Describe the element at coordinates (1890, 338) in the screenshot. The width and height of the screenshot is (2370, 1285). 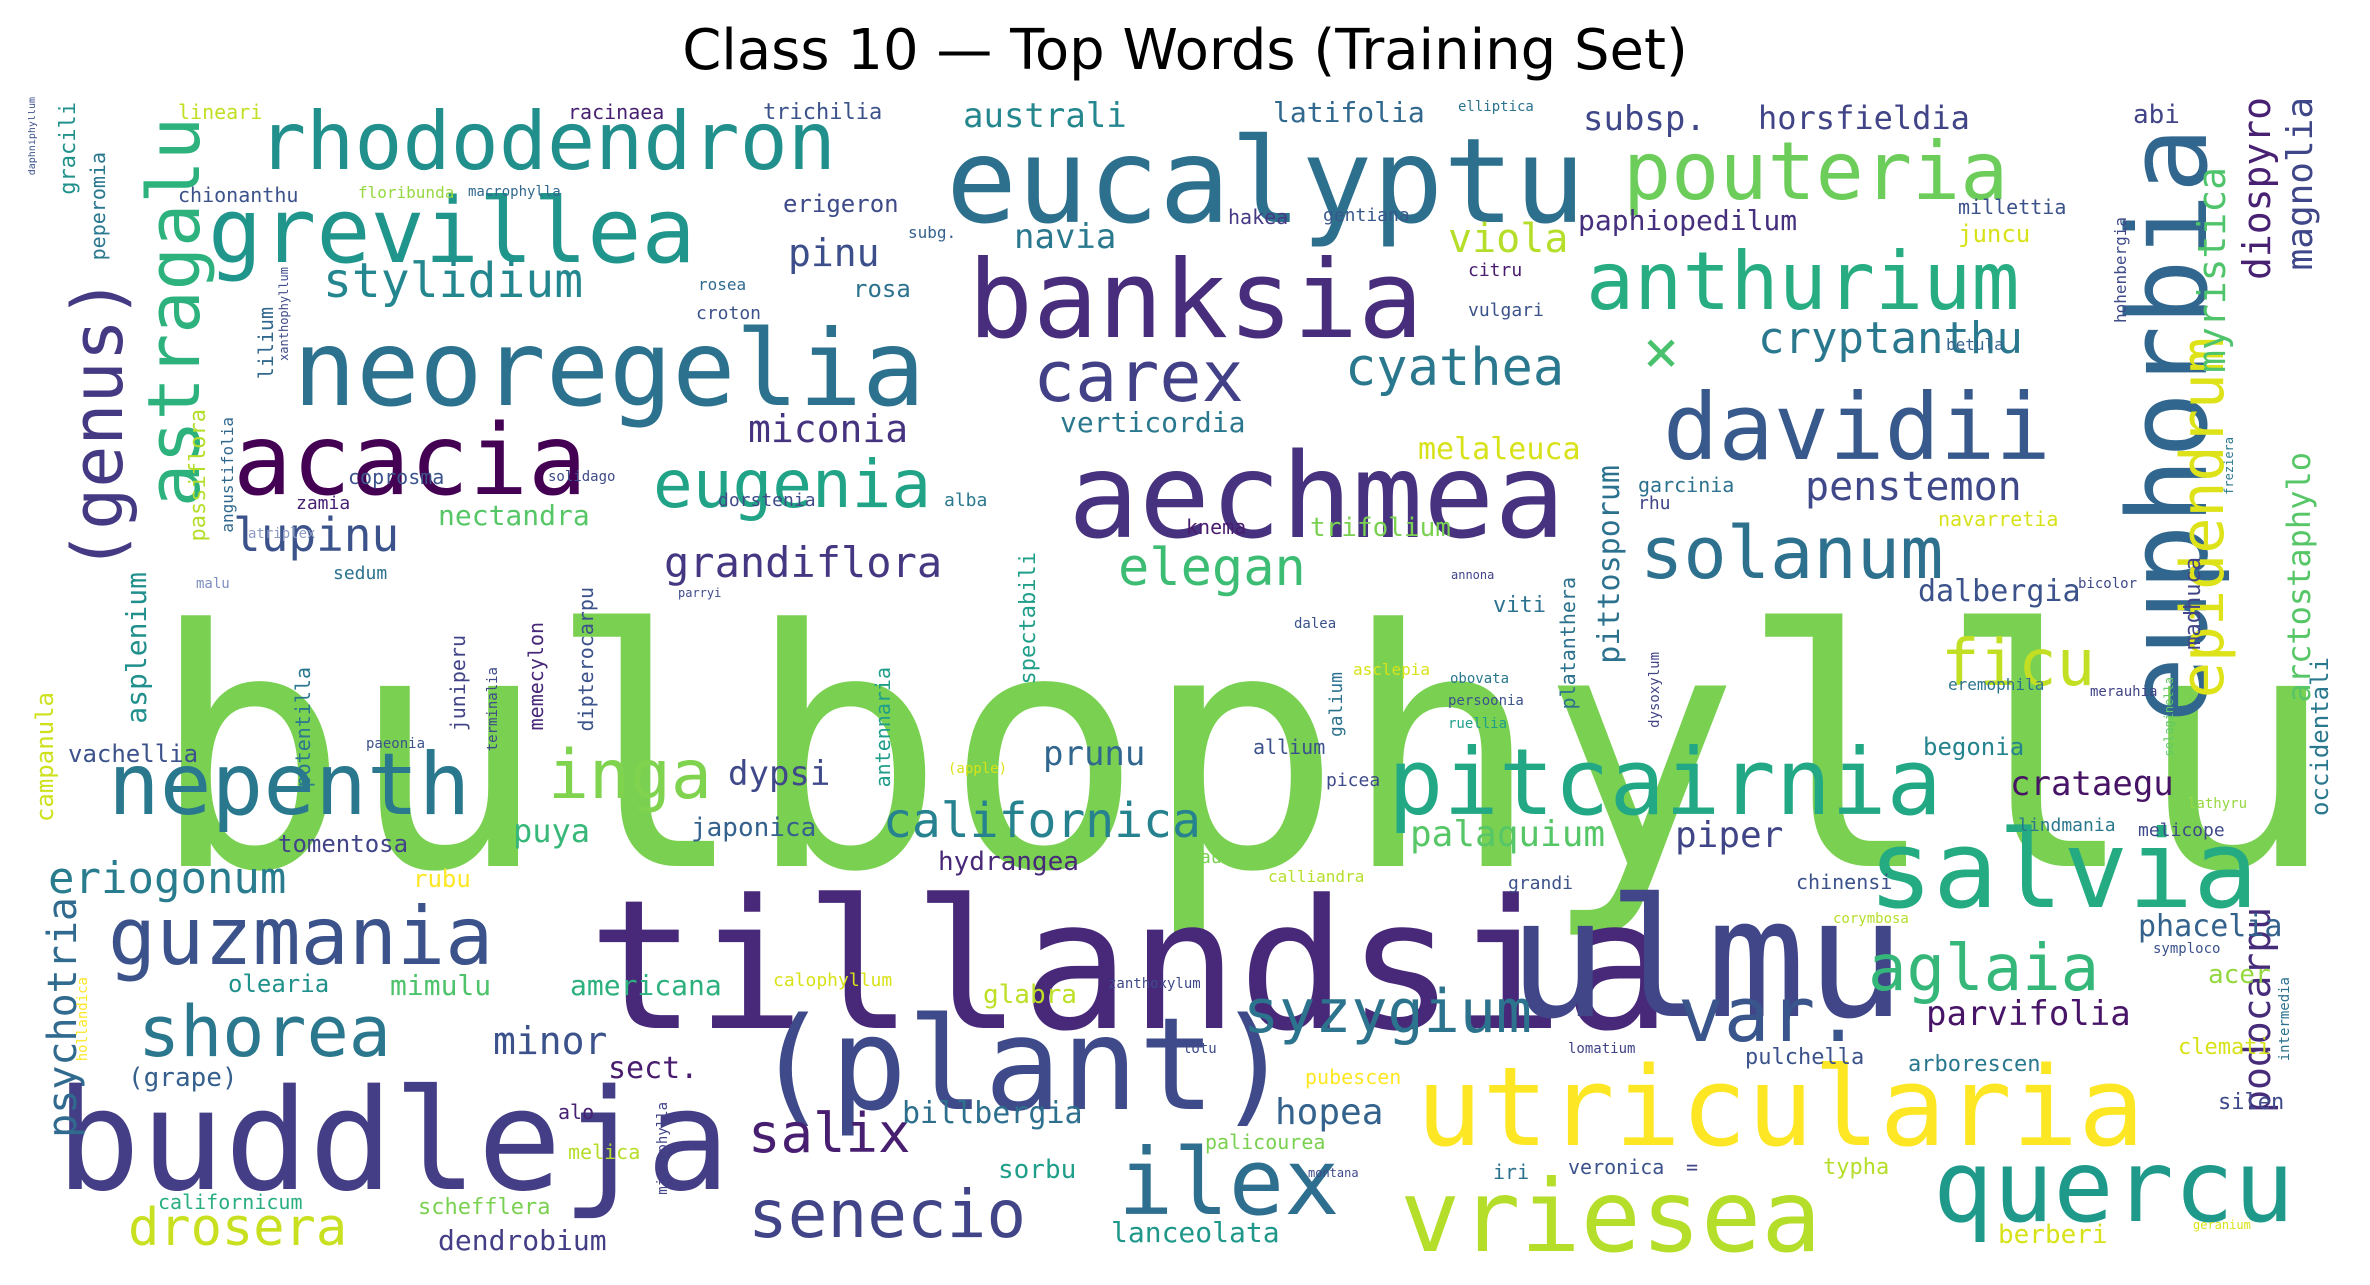
I see `word-46: cryptanthu` at that location.